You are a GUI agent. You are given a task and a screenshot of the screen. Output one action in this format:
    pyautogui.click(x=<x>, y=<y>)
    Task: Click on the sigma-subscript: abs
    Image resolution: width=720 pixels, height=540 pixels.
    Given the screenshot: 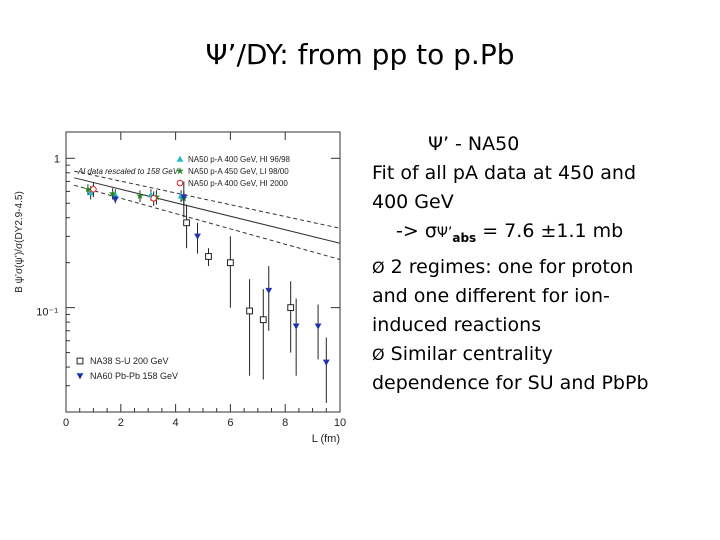 What is the action you would take?
    pyautogui.click(x=464, y=237)
    